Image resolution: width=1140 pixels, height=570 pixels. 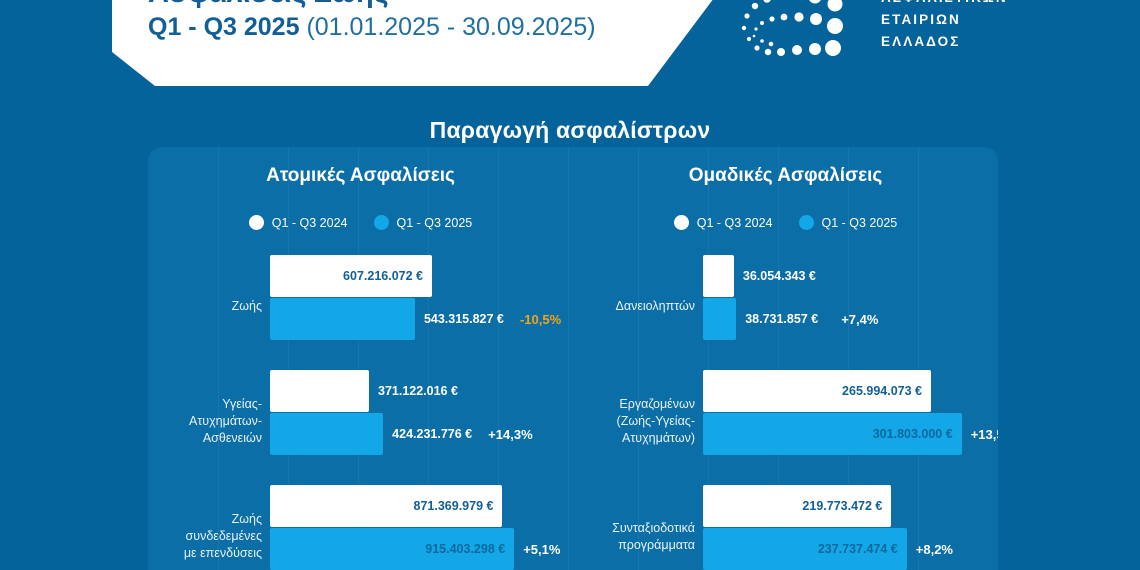 I want to click on bar-2024: 607.216.072 €, so click(x=351, y=276).